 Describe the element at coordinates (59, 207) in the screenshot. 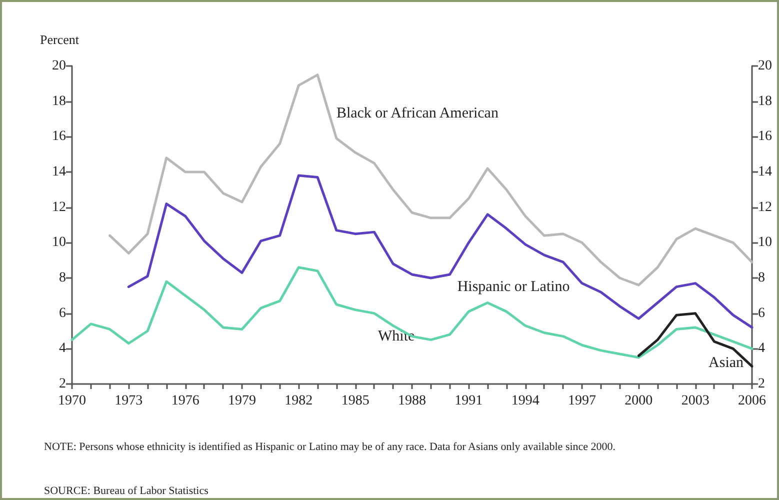

I see `y-tick-label: 12` at that location.